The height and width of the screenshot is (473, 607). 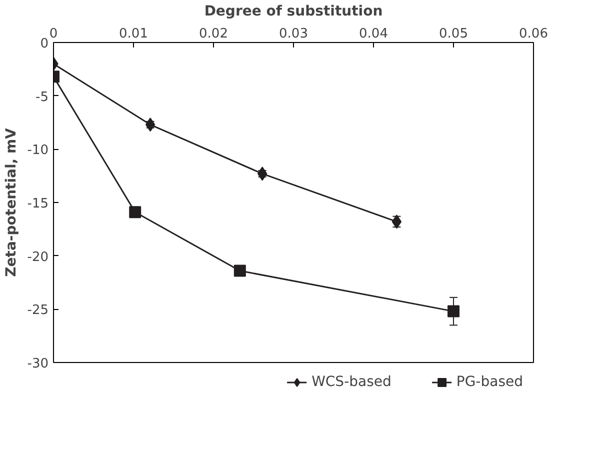 What do you see at coordinates (42, 97) in the screenshot?
I see `y-tick-label: -5` at bounding box center [42, 97].